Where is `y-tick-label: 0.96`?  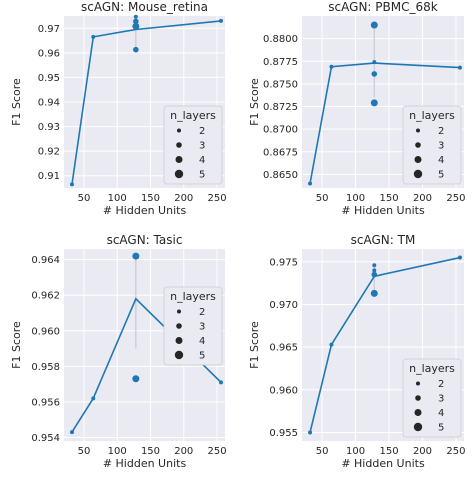
y-tick-label: 0.96 is located at coordinates (49, 53).